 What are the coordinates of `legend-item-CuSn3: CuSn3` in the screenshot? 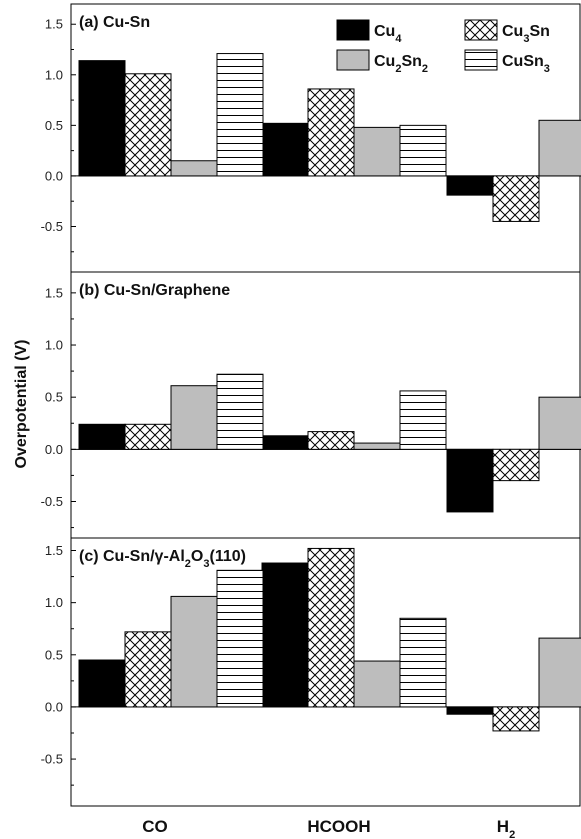 It's located at (507, 62).